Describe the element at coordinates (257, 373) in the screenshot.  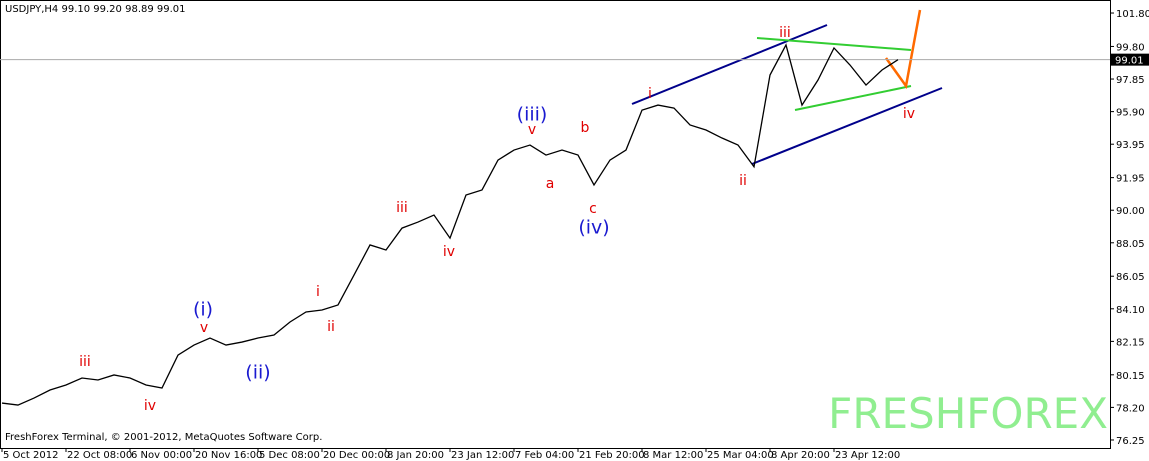
I see `wave-label: (ii)` at that location.